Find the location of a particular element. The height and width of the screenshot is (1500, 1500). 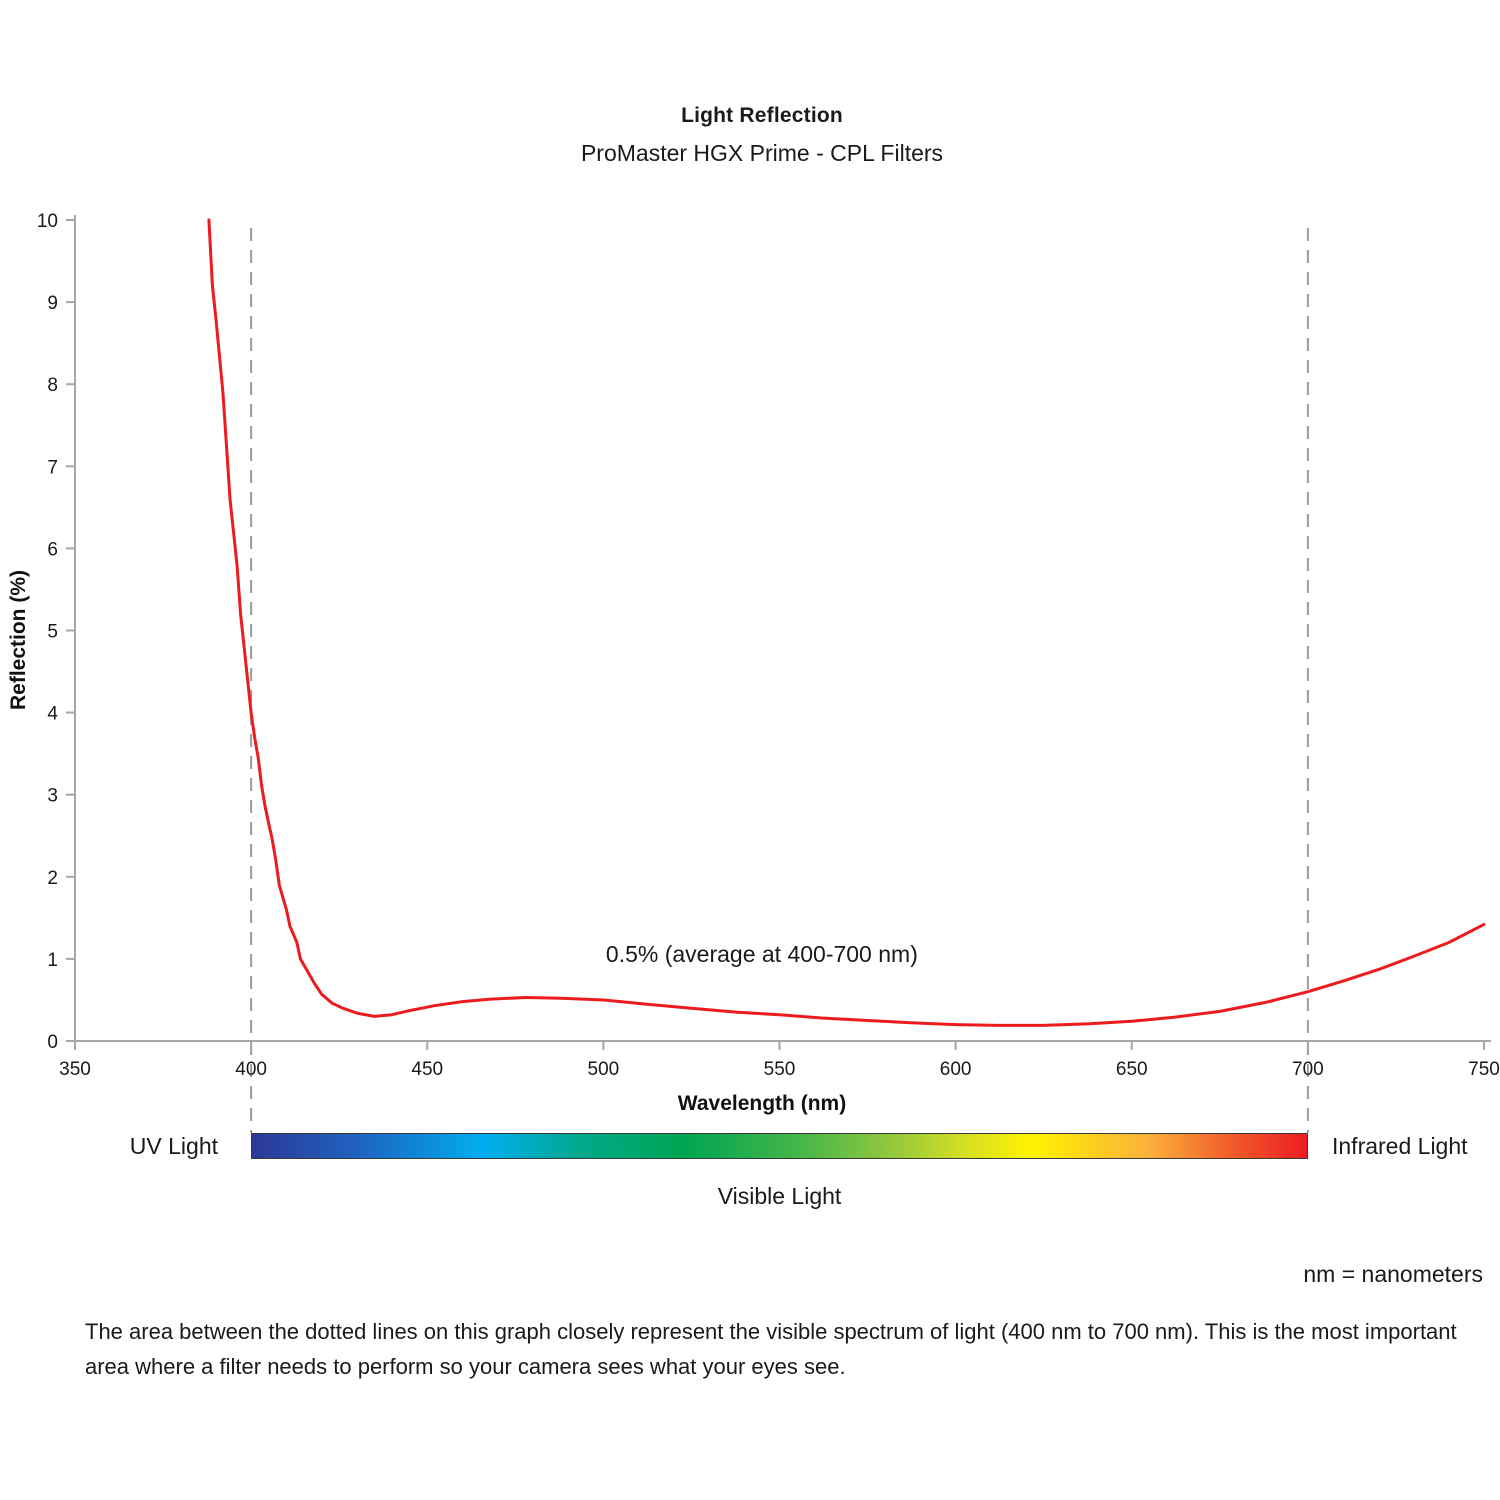

y-tick-label: 9 is located at coordinates (52, 303).